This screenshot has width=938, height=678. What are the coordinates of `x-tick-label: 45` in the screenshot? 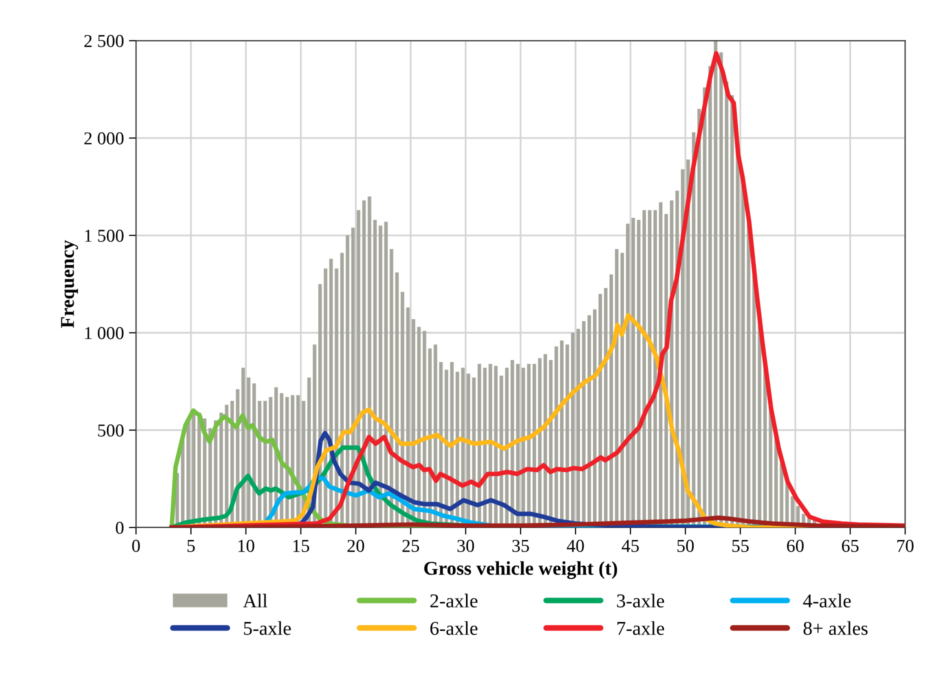 It's located at (630, 546).